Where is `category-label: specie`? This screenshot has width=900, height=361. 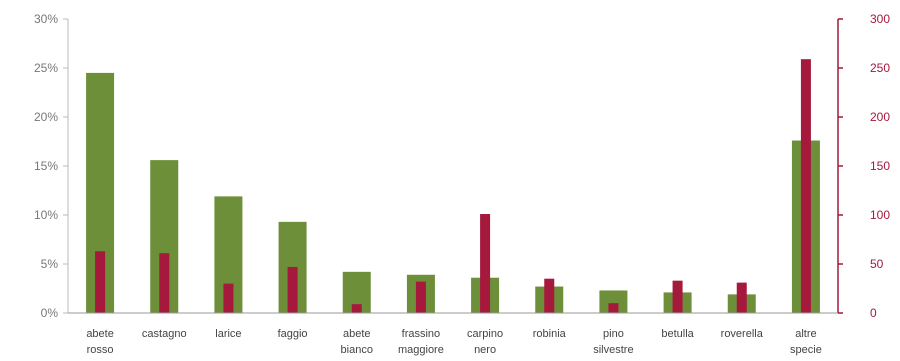
category-label: specie is located at coordinates (806, 350).